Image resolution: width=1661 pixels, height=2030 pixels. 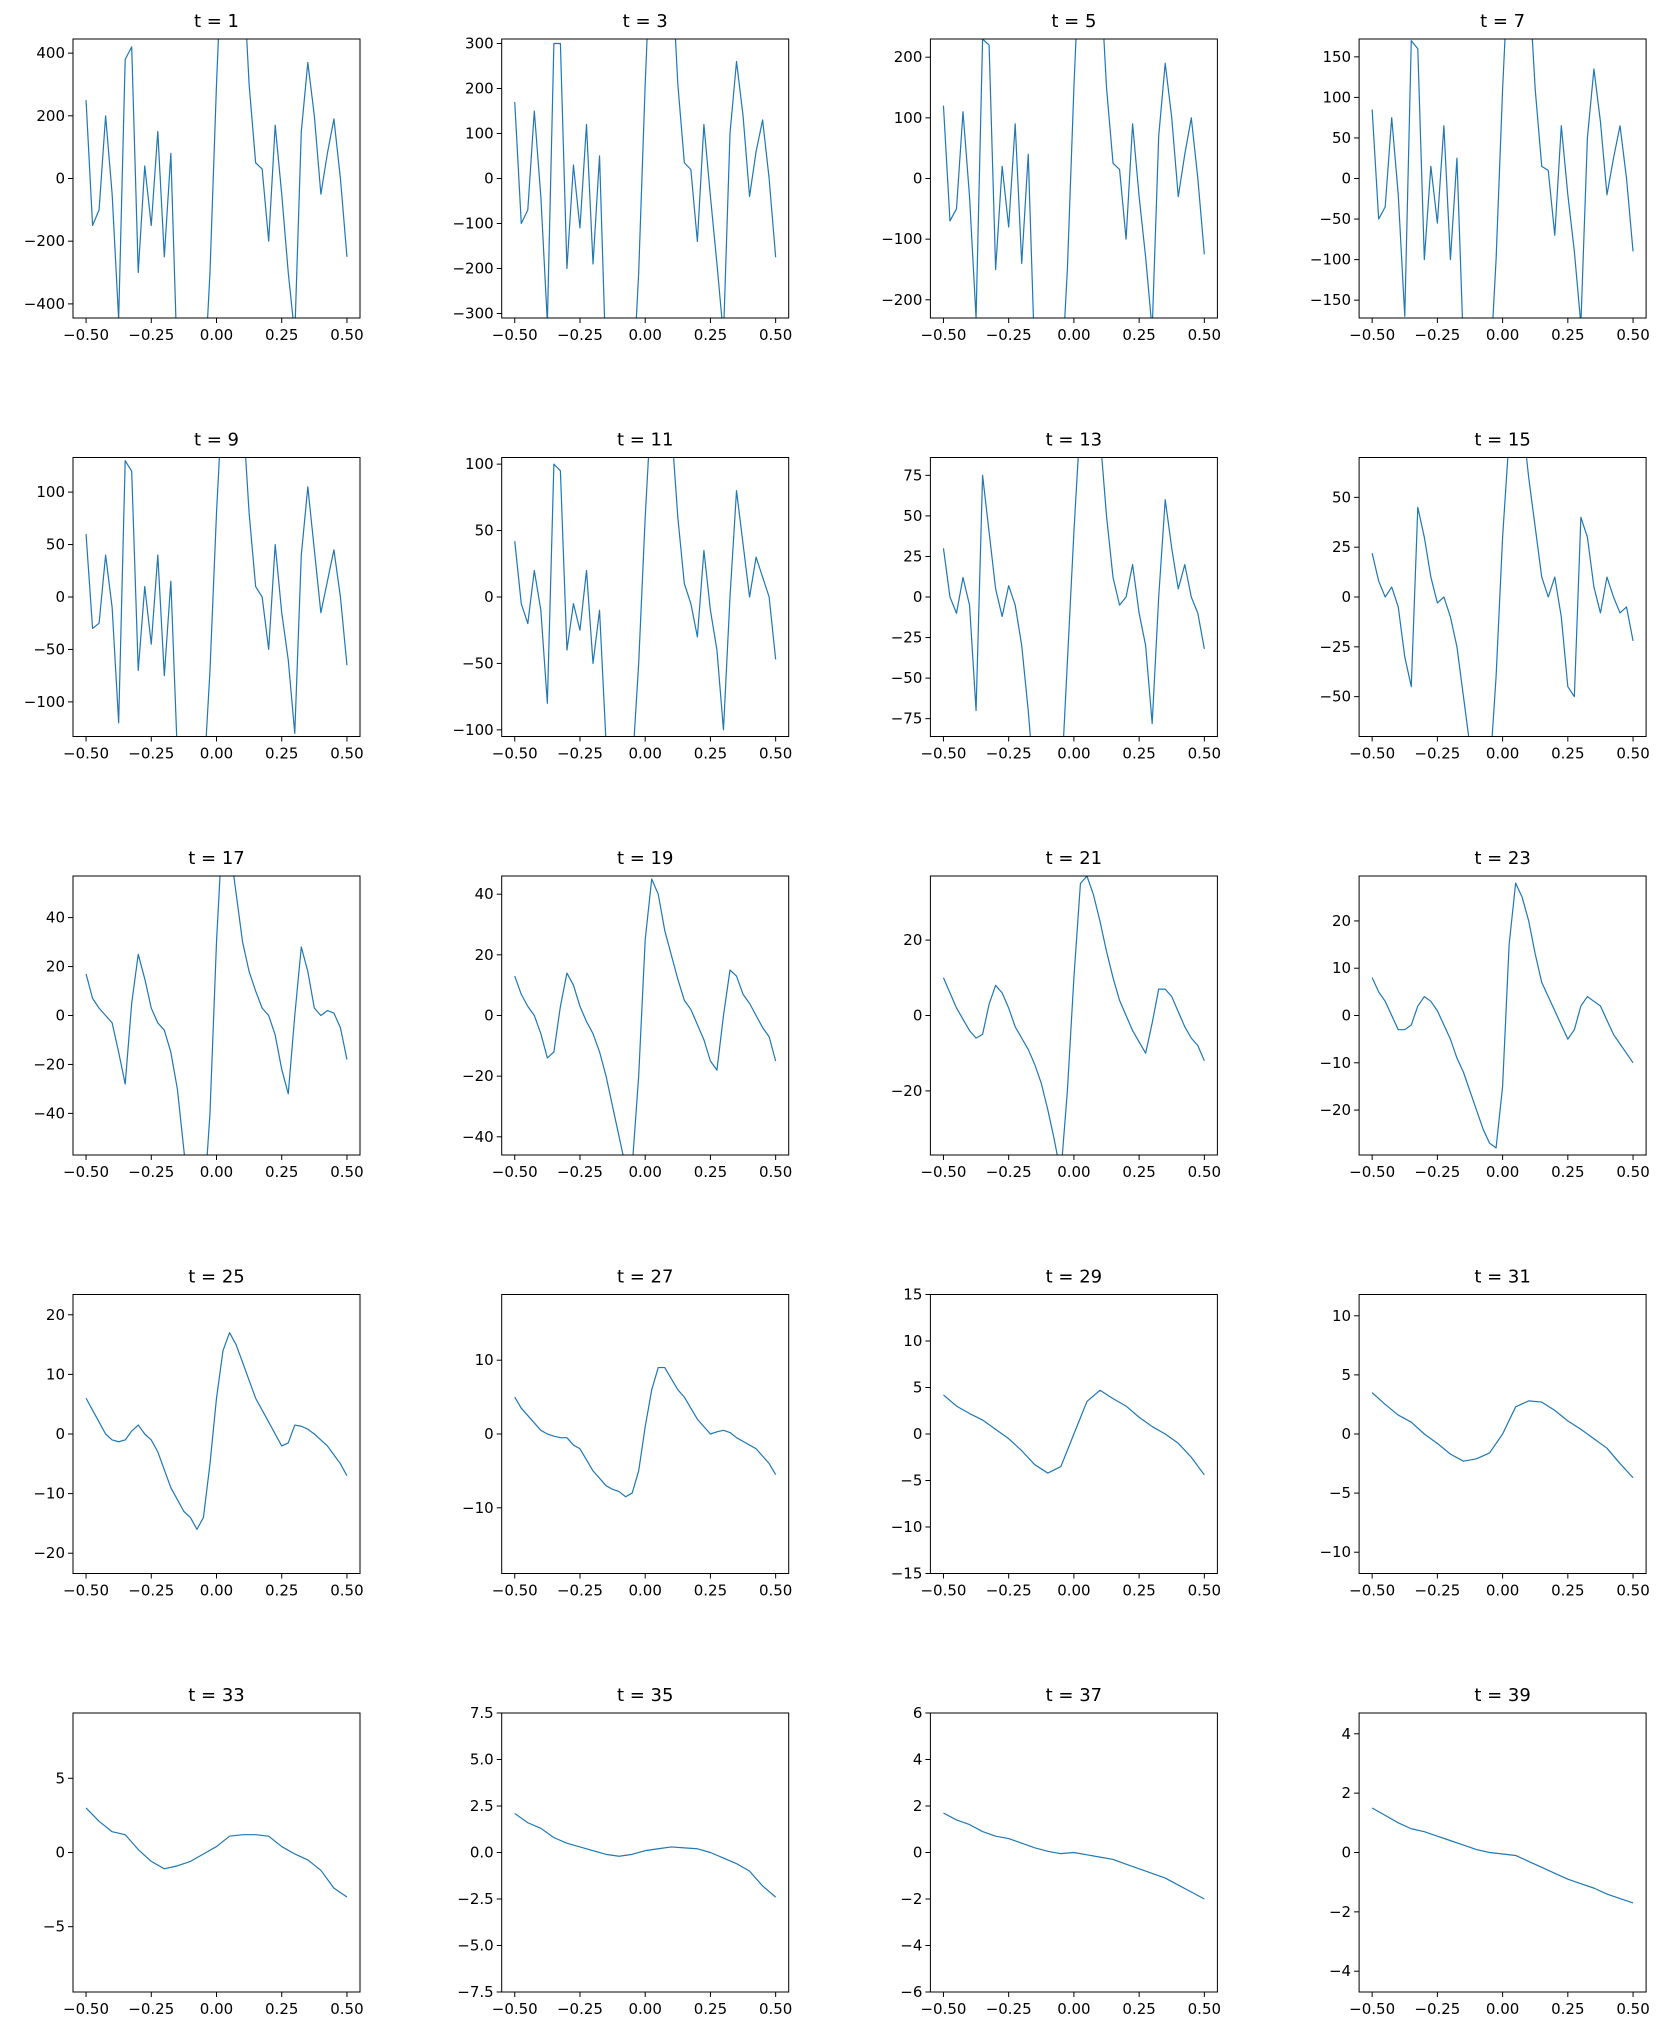 I want to click on y-tick-label: −2.5, so click(x=475, y=1899).